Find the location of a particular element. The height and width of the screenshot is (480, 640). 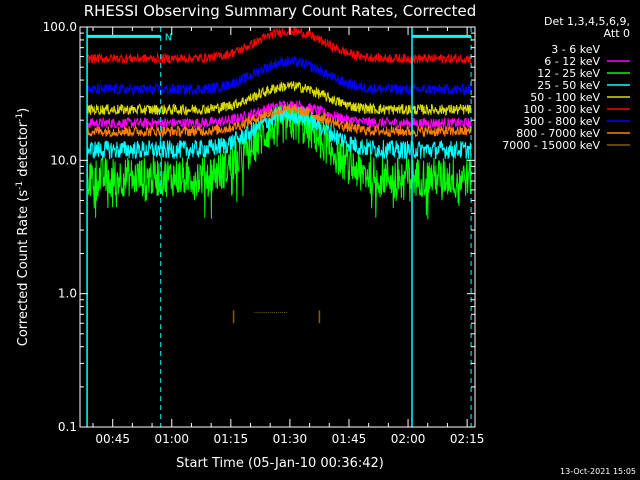

y-axis-label-sup2: -1 is located at coordinates (20, 117).